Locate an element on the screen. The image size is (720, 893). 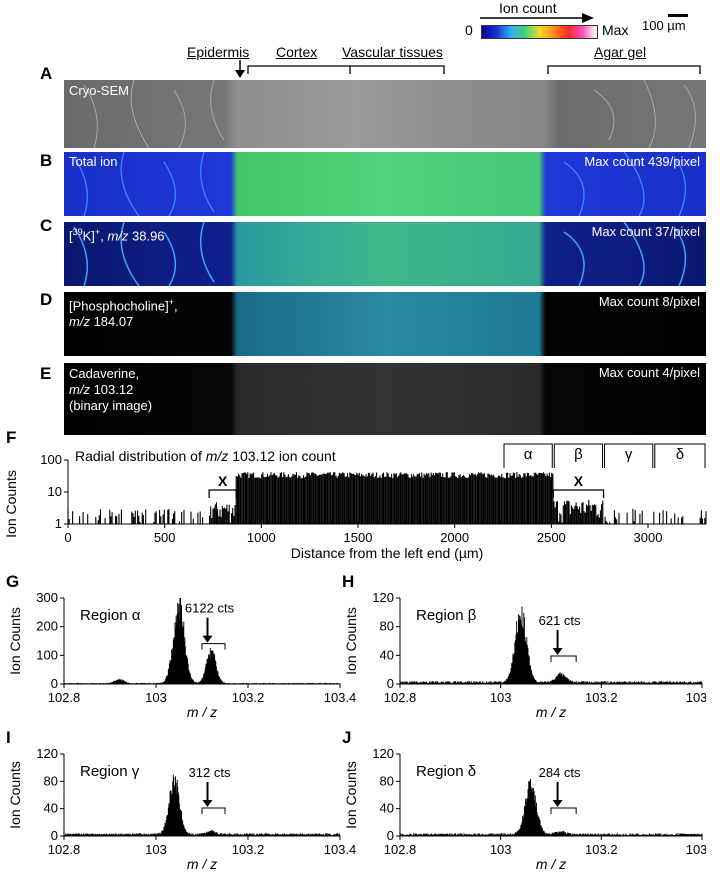
anatomy-brackets is located at coordinates (468, 69).